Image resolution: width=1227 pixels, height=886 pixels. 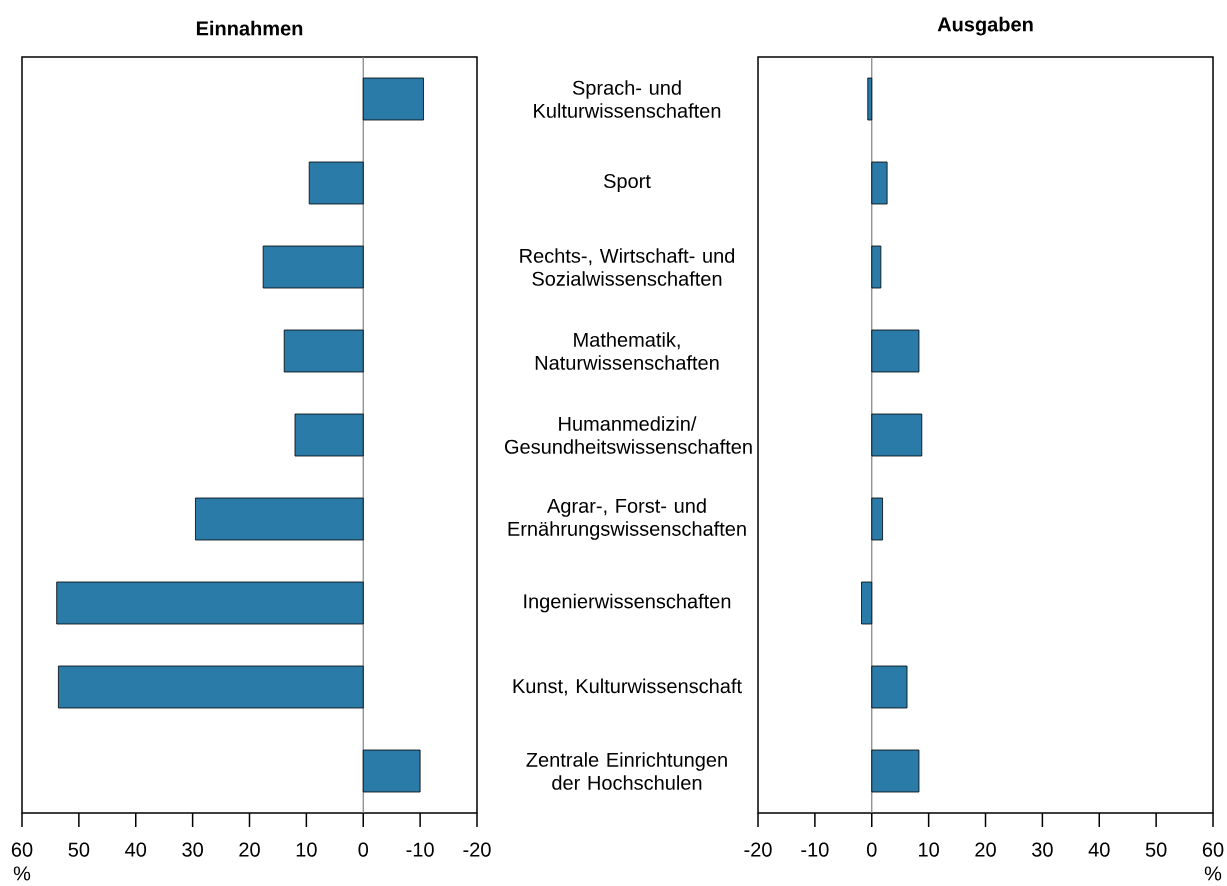 What do you see at coordinates (985, 26) in the screenshot?
I see `chart-title: Ausgaben` at bounding box center [985, 26].